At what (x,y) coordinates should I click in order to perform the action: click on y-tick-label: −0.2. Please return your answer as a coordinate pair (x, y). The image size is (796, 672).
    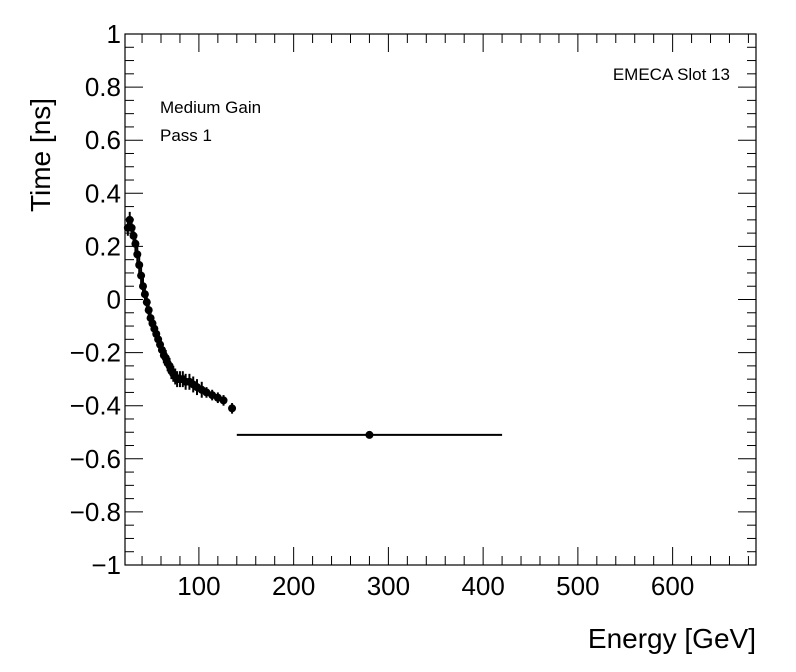
    Looking at the image, I should click on (95, 353).